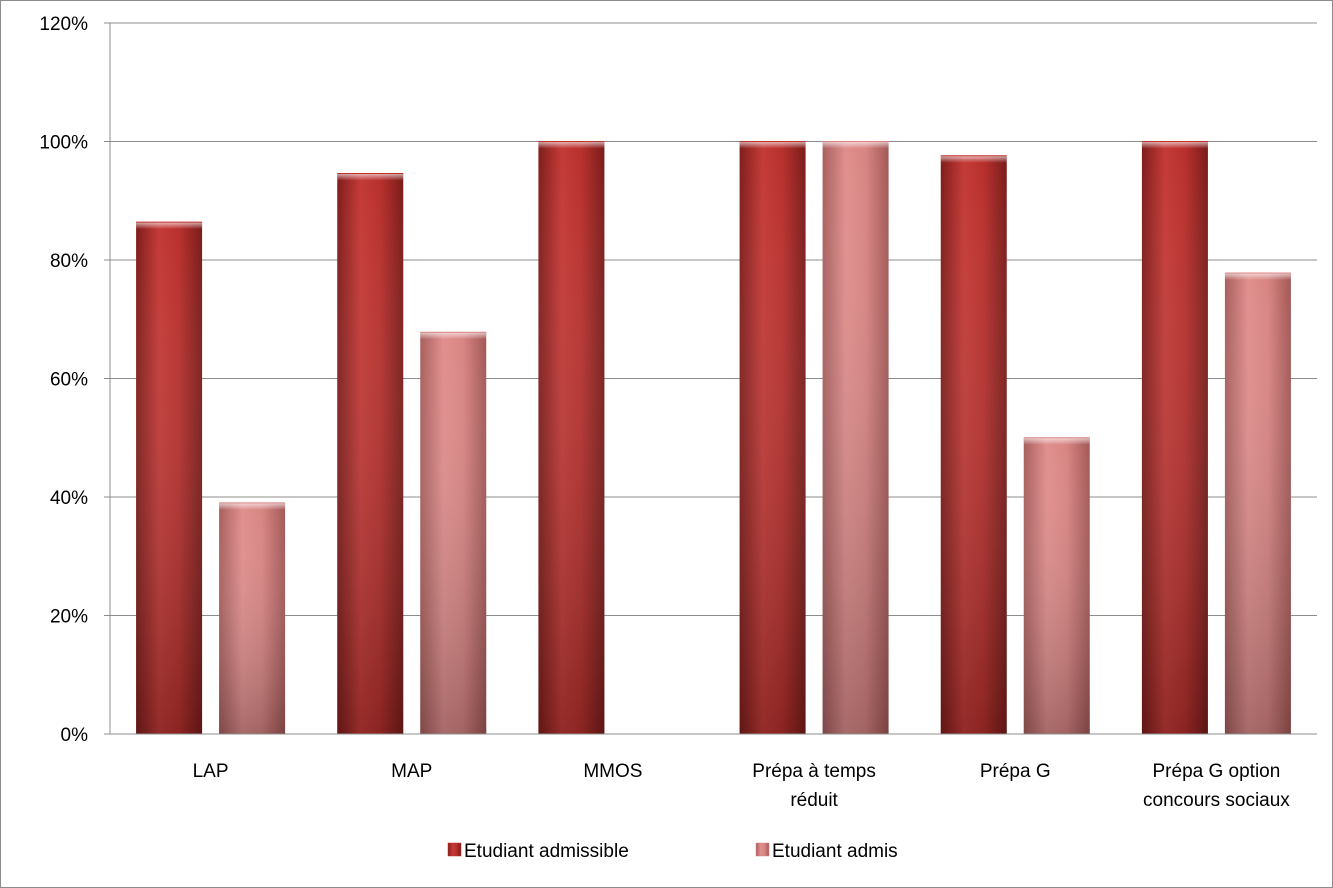 The height and width of the screenshot is (888, 1333). I want to click on legend: Etudiant admissible Etudiant admis, so click(672, 851).